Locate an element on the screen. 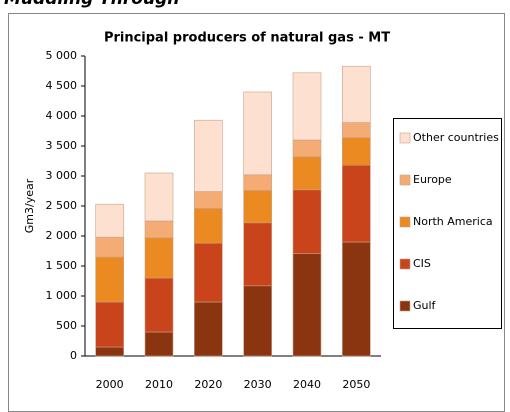 The width and height of the screenshot is (510, 412). page-header: Muddling Through is located at coordinates (91, 4).